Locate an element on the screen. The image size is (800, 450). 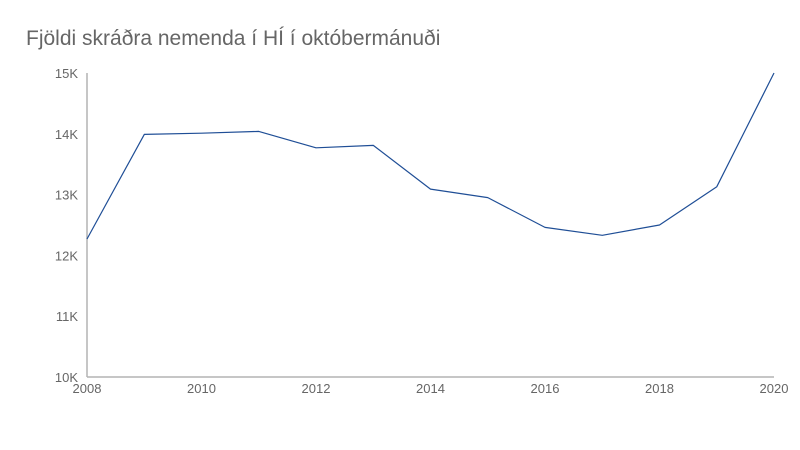
x-tick-label: 2008 is located at coordinates (87, 388).